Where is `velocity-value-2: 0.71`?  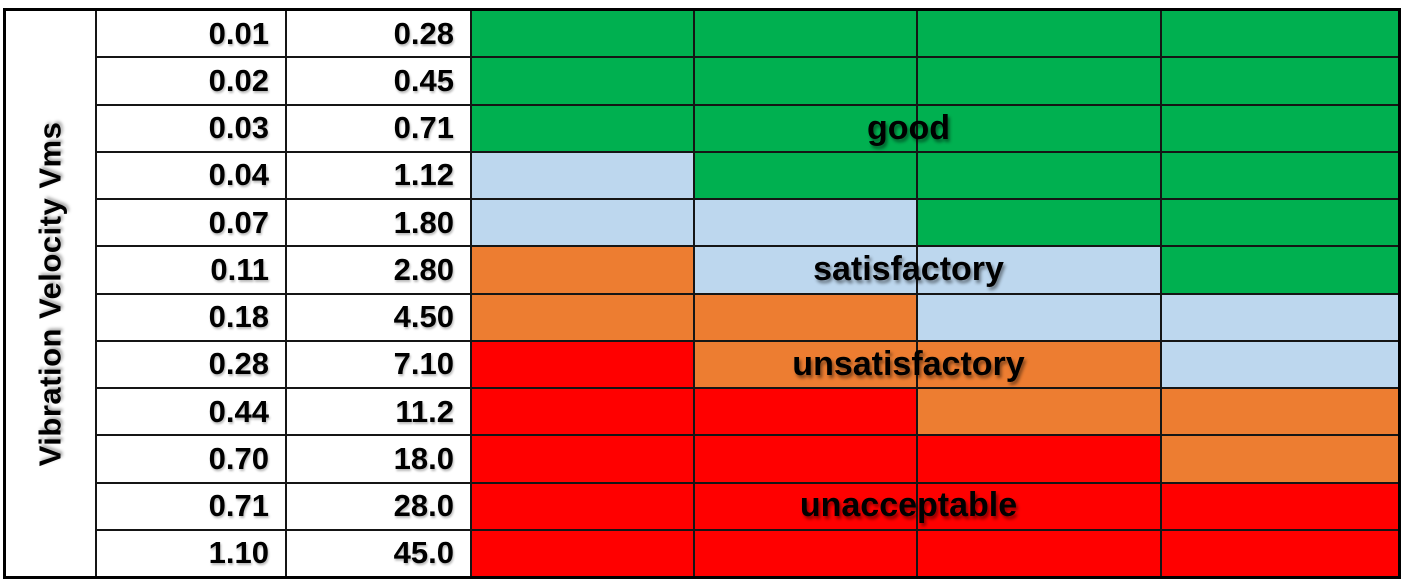
velocity-value-2: 0.71 is located at coordinates (378, 128).